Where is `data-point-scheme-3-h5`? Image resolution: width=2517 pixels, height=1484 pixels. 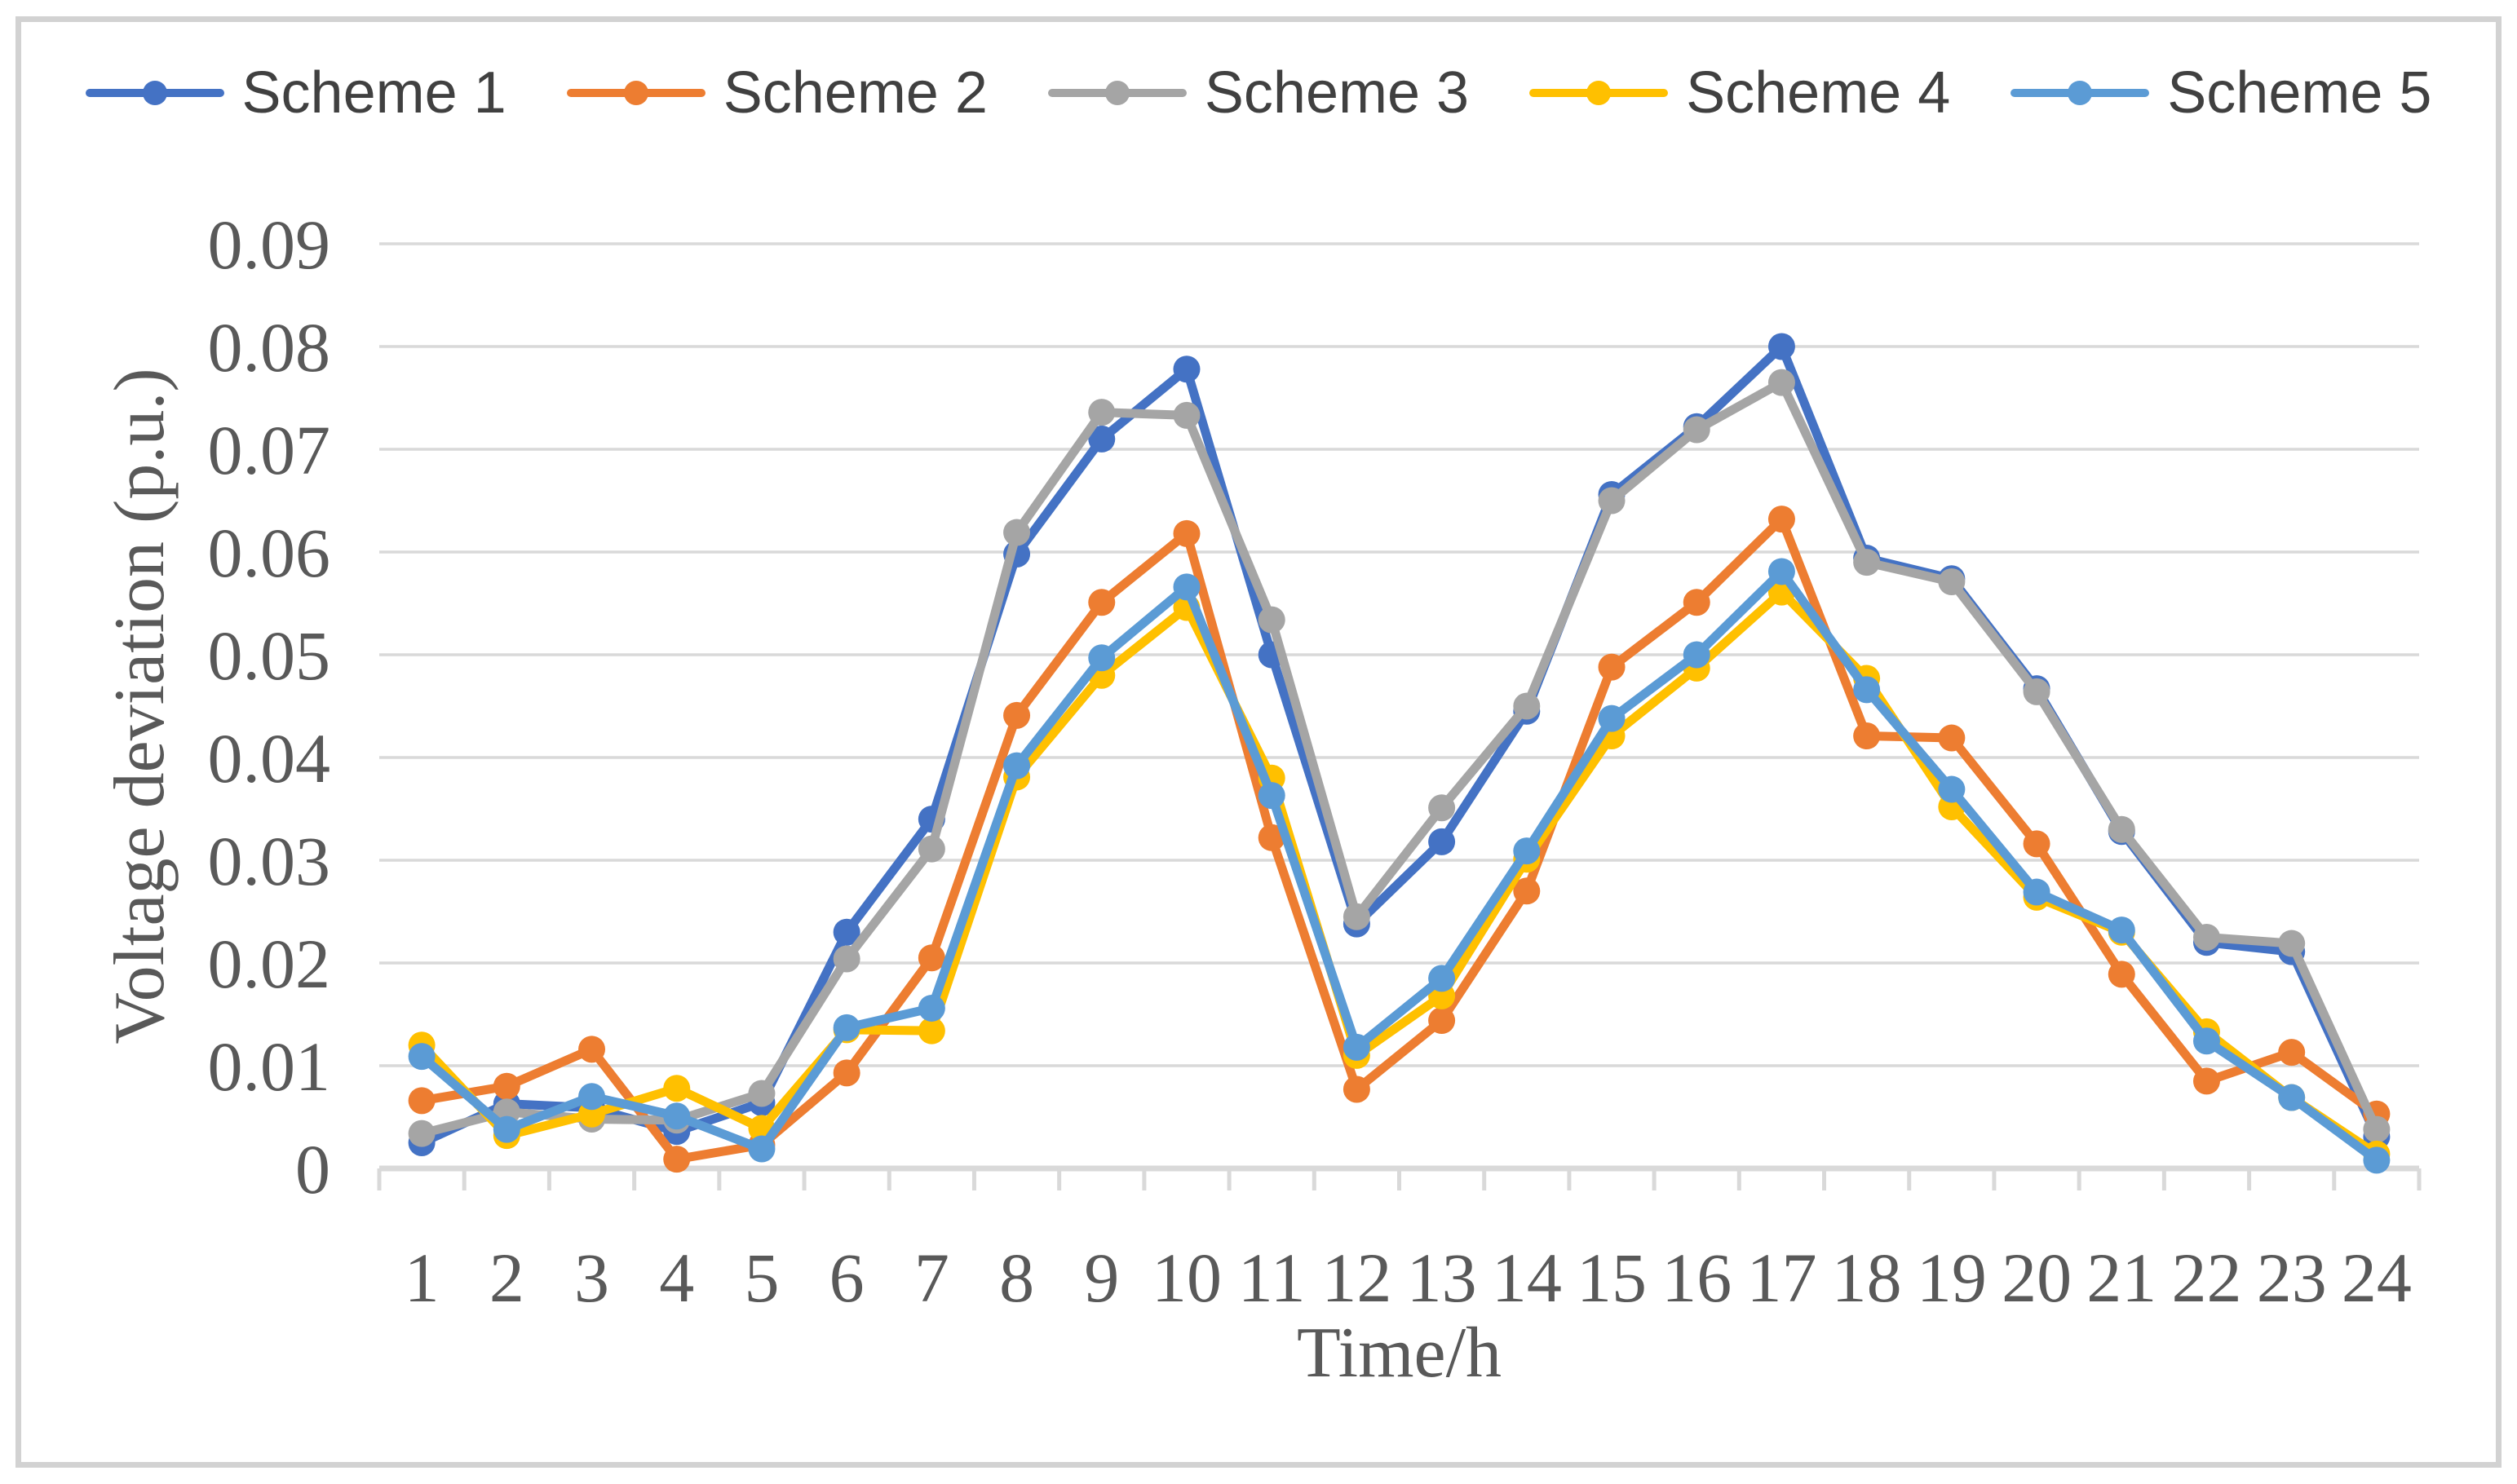 data-point-scheme-3-h5 is located at coordinates (762, 1093).